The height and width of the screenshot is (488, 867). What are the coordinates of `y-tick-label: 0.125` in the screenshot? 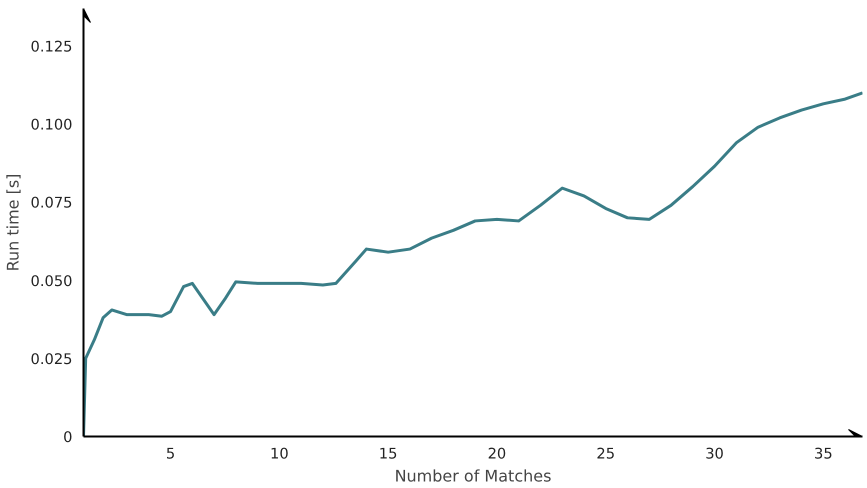 It's located at (51, 47).